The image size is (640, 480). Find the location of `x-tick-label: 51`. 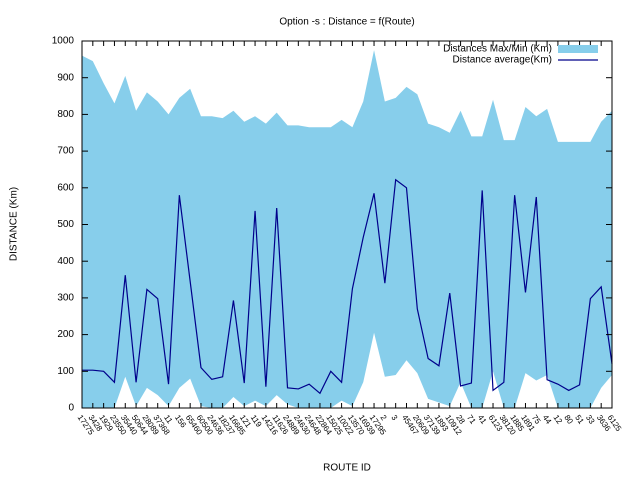

x-tick-label: 51 is located at coordinates (579, 419).